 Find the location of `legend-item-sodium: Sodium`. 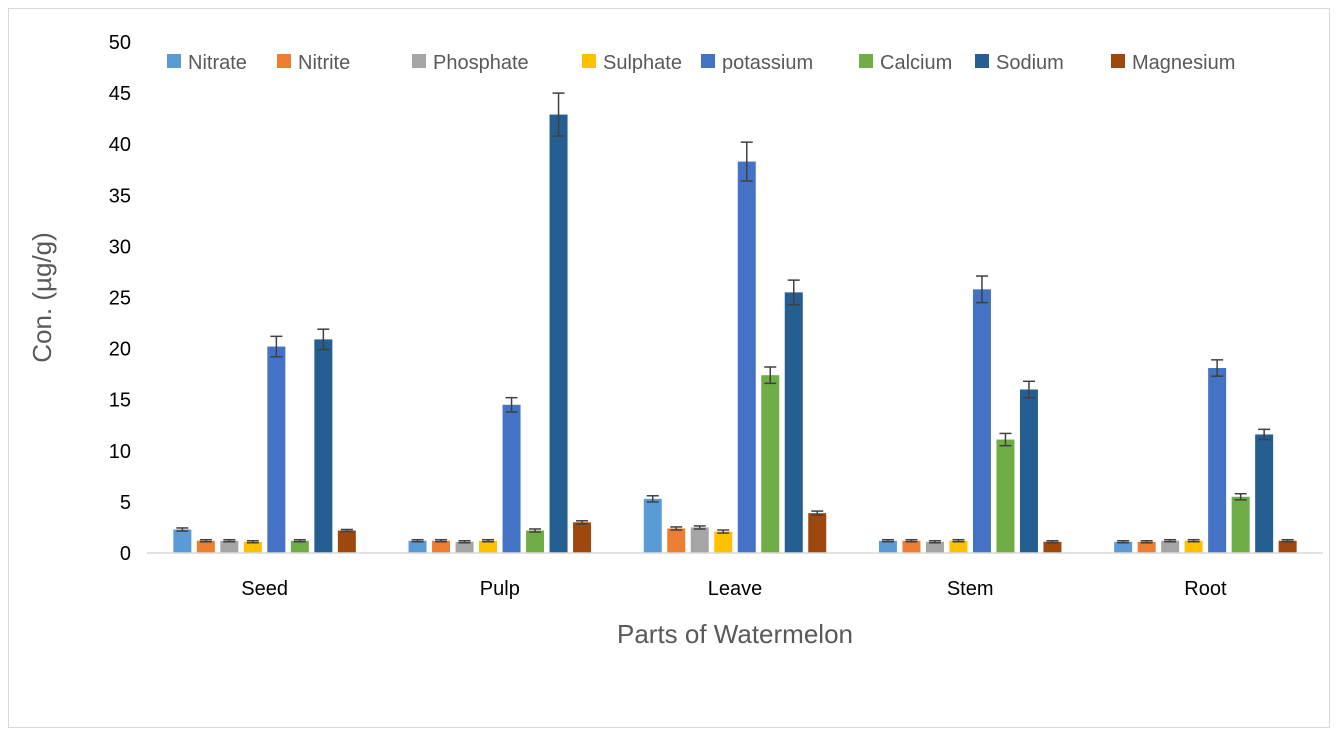

legend-item-sodium: Sodium is located at coordinates (1019, 63).